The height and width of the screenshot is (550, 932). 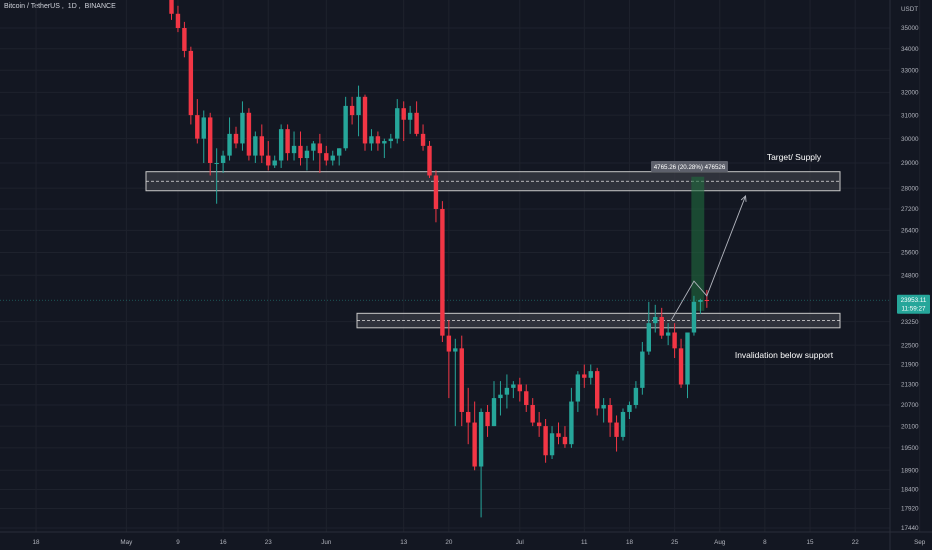 I want to click on time-tick-label: 8, so click(x=765, y=542).